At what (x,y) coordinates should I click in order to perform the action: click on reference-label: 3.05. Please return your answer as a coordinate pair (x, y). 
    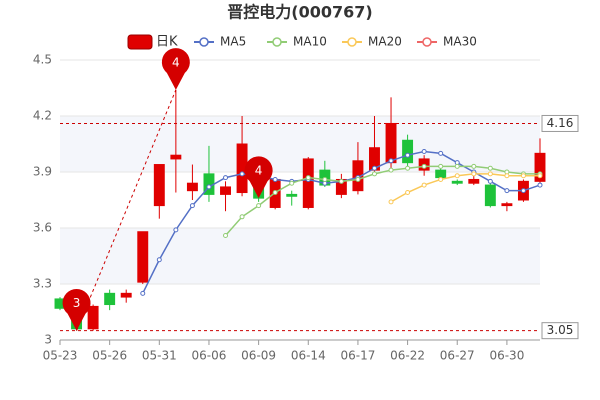
    Looking at the image, I should click on (560, 330).